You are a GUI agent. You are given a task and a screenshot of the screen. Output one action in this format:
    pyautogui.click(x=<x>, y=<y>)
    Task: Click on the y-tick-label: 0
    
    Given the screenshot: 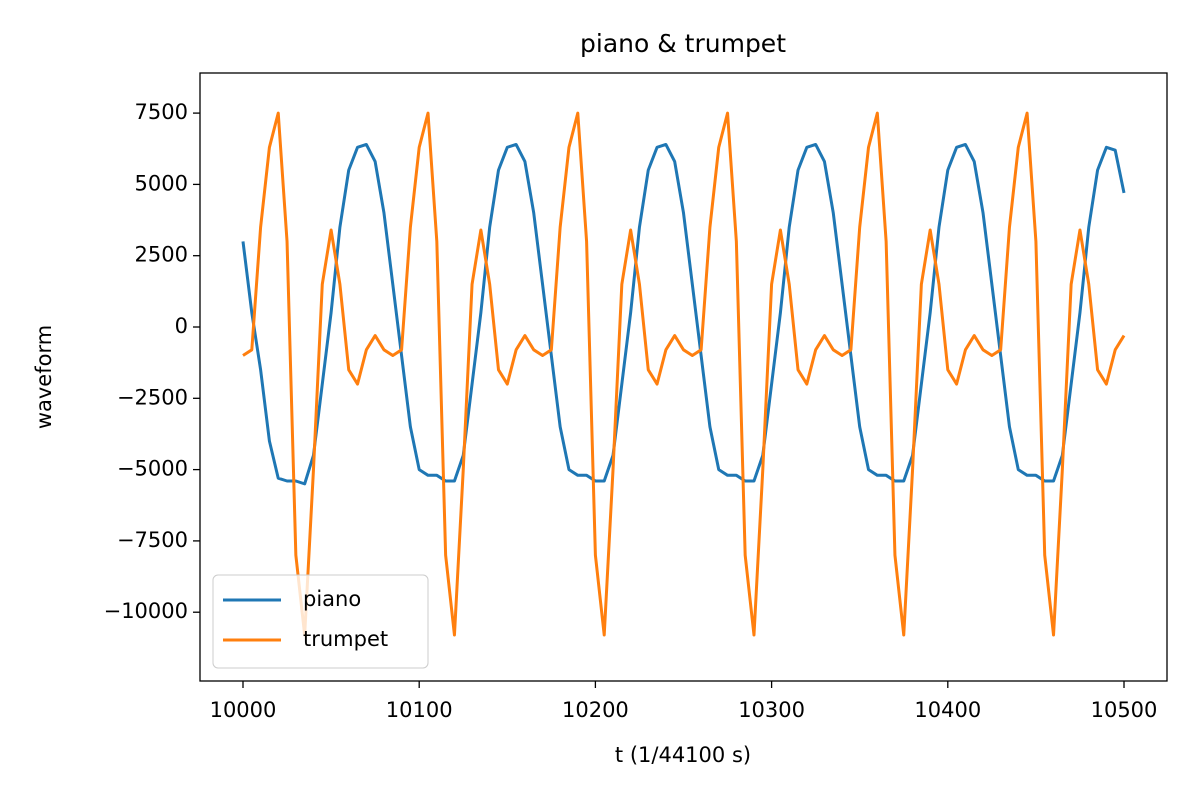 What is the action you would take?
    pyautogui.click(x=181, y=326)
    